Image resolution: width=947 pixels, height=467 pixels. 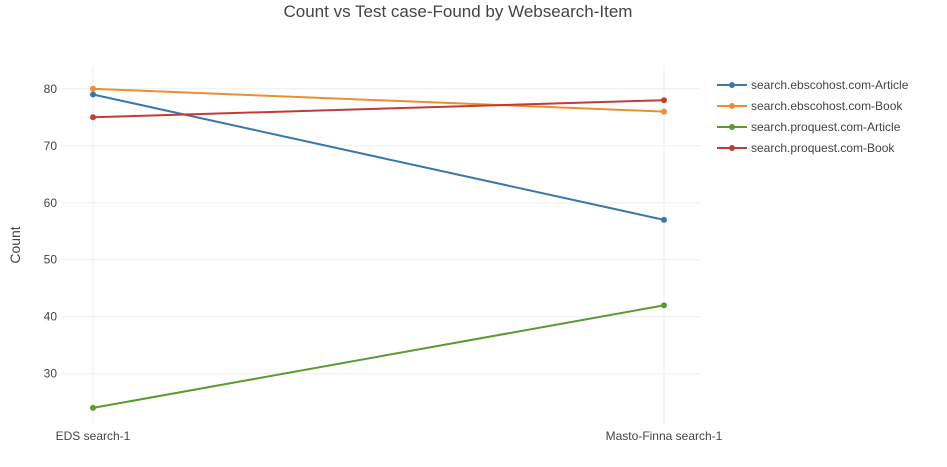 I want to click on legend-item: search.ebscohost.com-Book, so click(x=812, y=105).